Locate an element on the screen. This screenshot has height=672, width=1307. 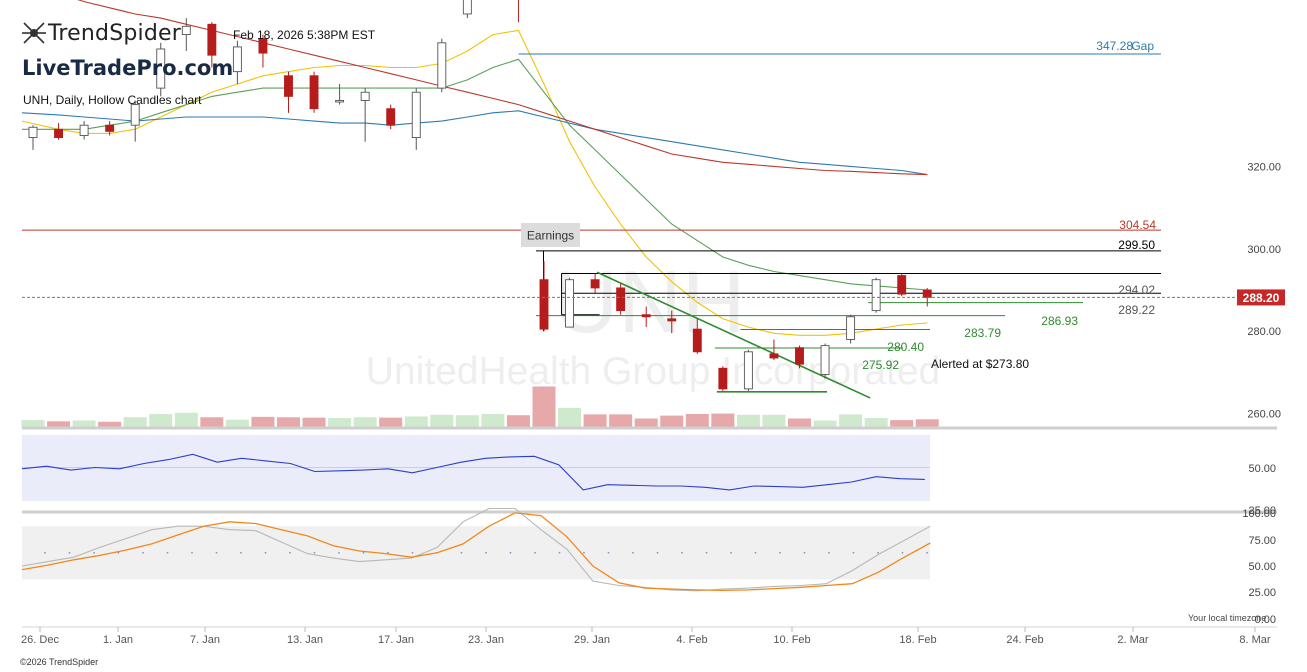
x-tick-label: 10. Feb is located at coordinates (791, 640).